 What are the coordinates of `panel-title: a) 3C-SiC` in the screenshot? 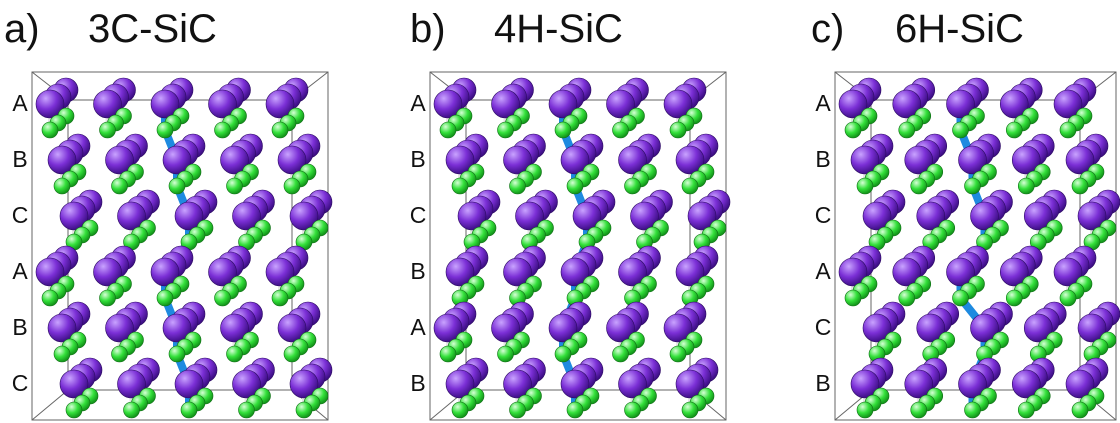 It's located at (110, 29).